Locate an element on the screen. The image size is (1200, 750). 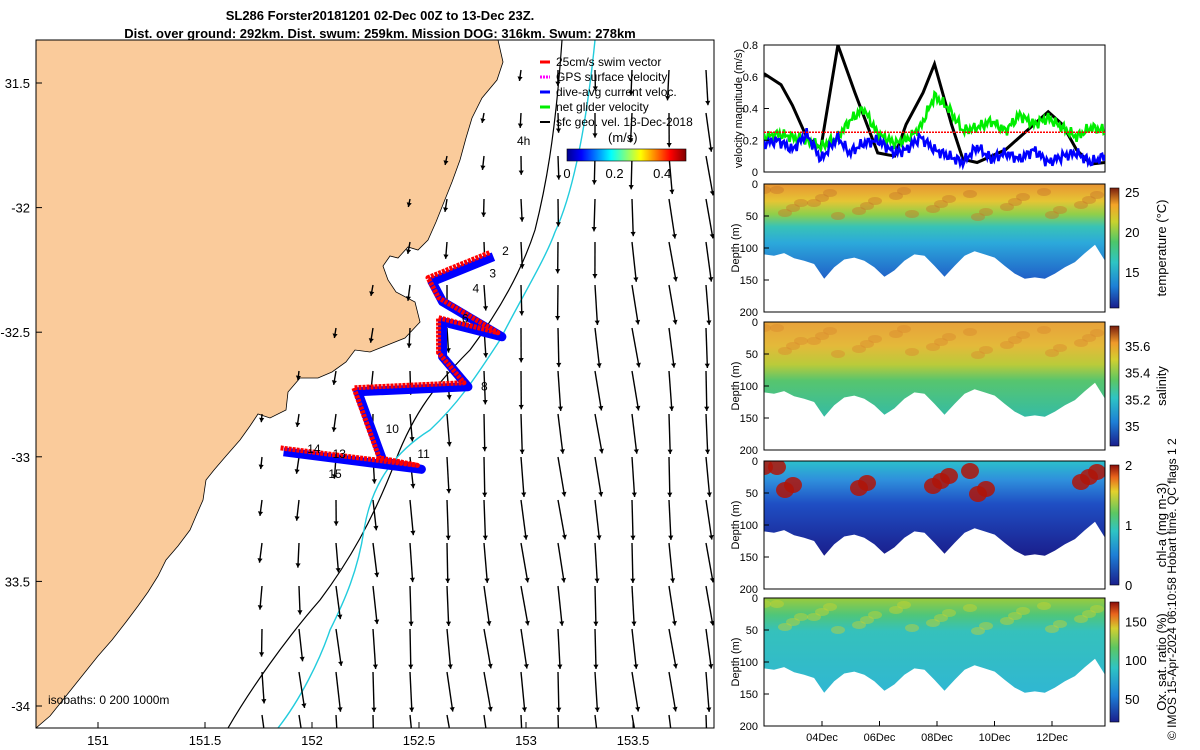
vel-ytick-label: 0.8 is located at coordinates (750, 46).